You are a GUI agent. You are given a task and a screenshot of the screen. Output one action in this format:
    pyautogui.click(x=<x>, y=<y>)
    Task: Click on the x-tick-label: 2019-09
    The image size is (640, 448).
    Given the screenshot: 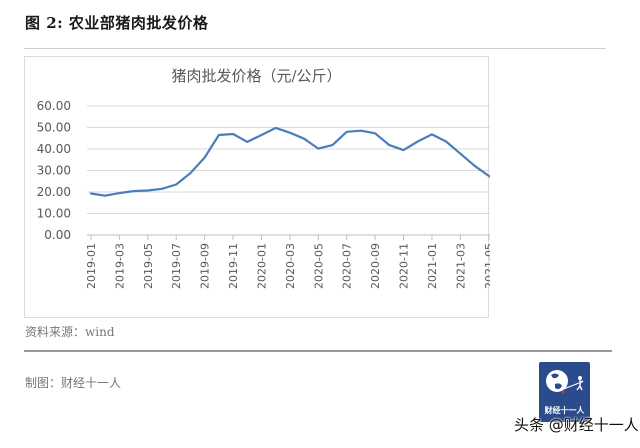 What is the action you would take?
    pyautogui.click(x=205, y=266)
    